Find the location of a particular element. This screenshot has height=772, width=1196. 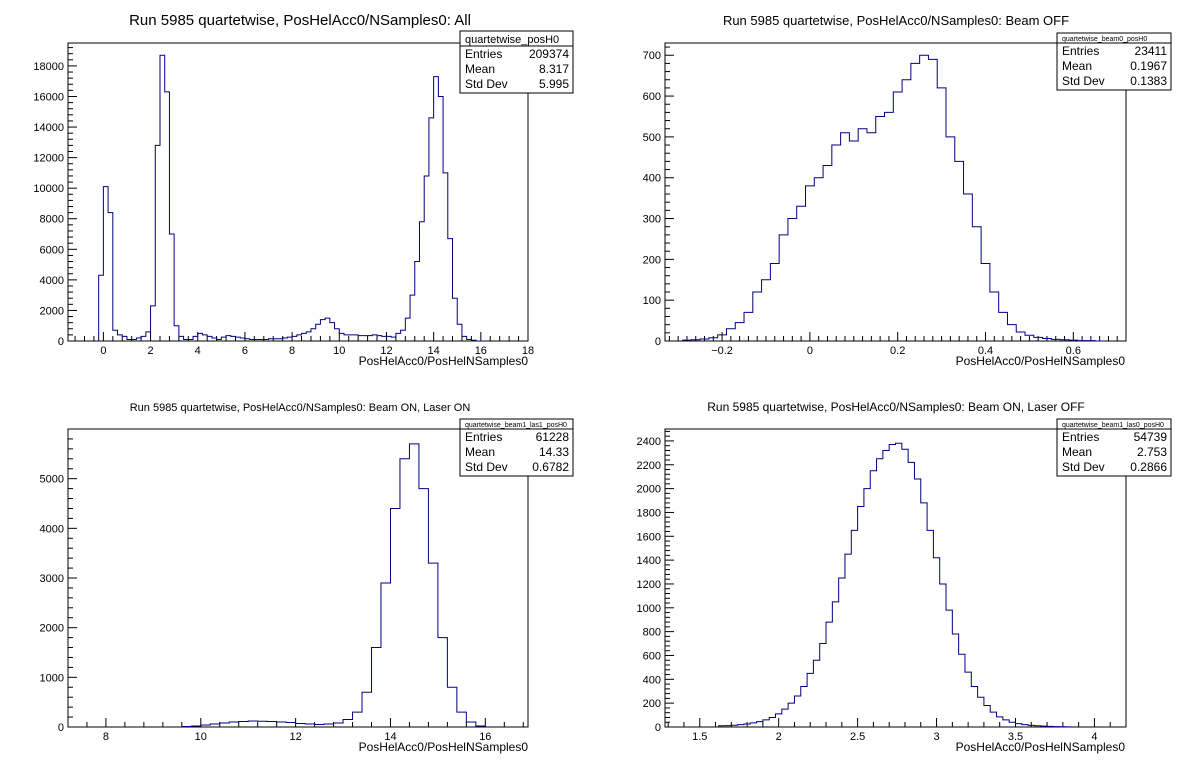

stats-name: quartetwise_beam1_las0_posH0 is located at coordinates (1113, 425).